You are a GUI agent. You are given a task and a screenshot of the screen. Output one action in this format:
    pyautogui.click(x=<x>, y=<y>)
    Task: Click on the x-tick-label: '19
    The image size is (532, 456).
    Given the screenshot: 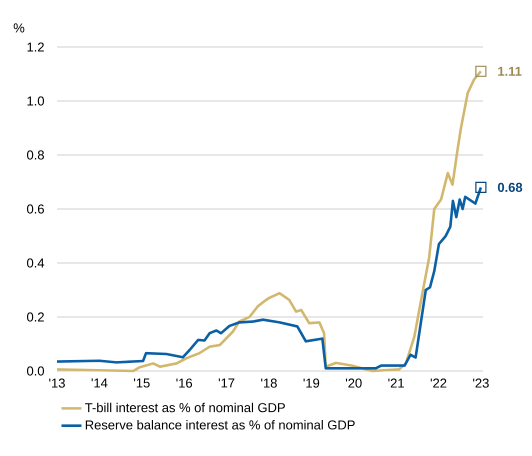 What is the action you would take?
    pyautogui.click(x=312, y=383)
    